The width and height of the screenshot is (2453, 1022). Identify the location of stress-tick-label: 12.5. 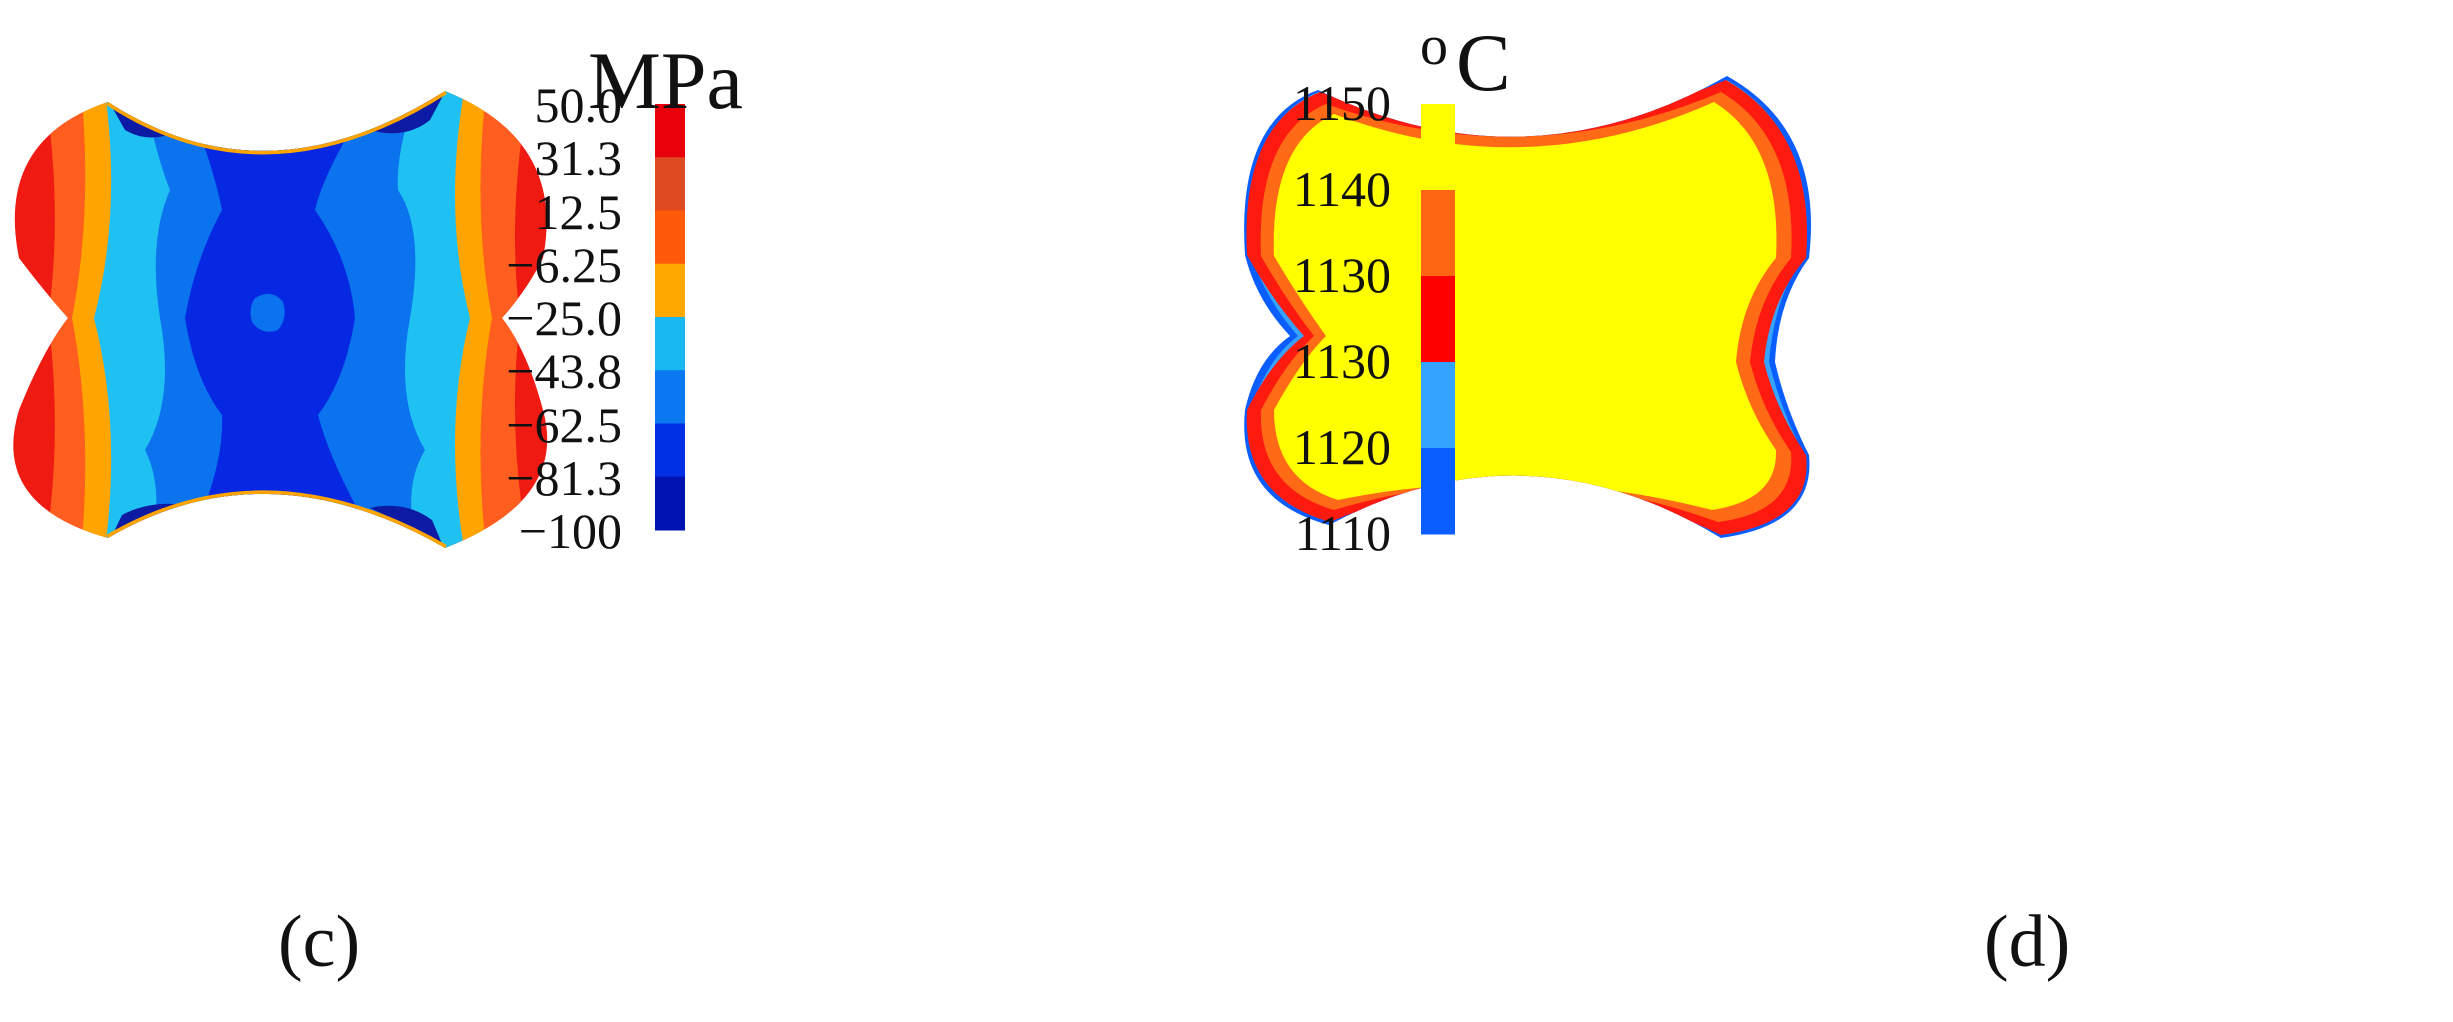
(578, 211).